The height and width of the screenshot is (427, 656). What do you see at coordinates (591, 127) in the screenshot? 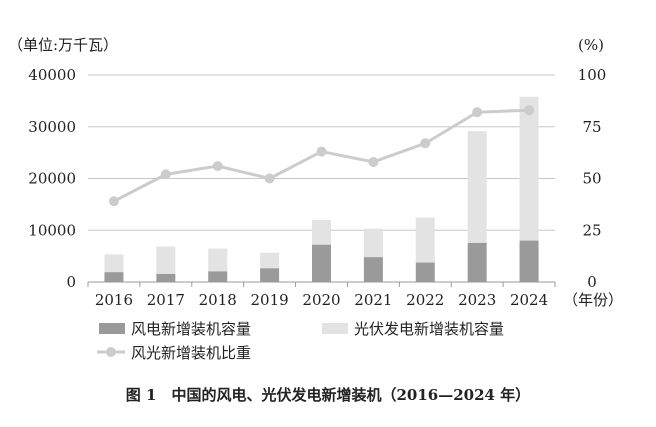
I see `right-axis-tick-label: 75` at bounding box center [591, 127].